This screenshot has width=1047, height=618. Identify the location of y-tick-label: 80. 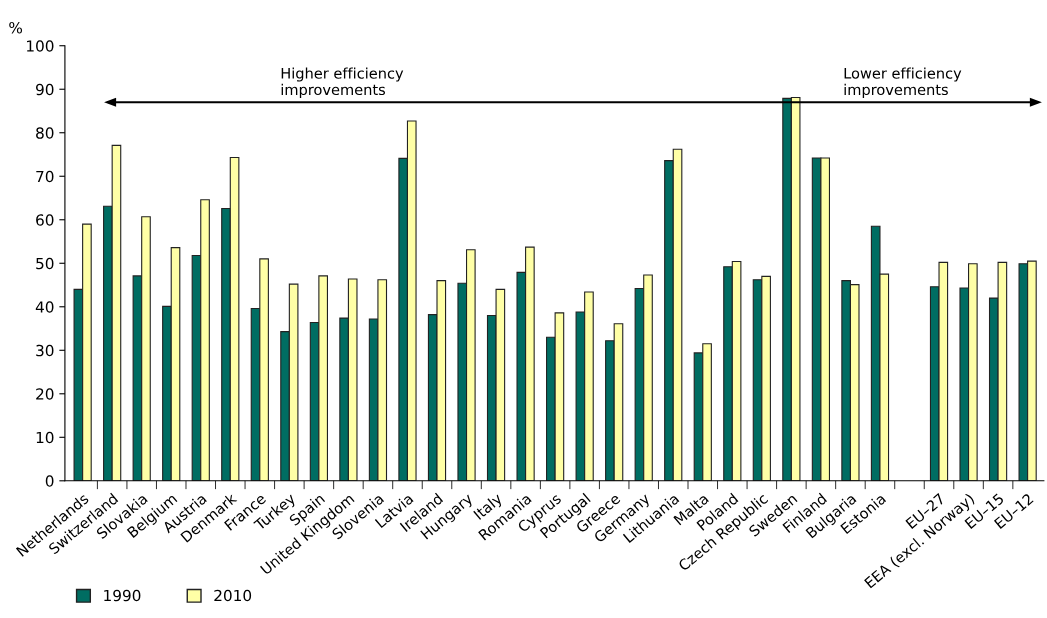
(45, 133).